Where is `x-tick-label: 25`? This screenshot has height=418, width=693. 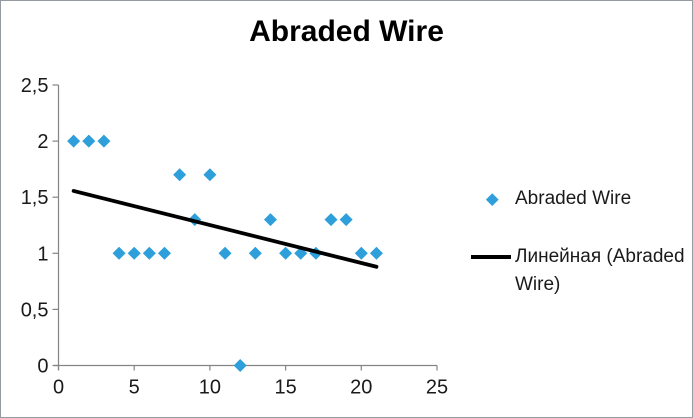
x-tick-label: 25 is located at coordinates (437, 388).